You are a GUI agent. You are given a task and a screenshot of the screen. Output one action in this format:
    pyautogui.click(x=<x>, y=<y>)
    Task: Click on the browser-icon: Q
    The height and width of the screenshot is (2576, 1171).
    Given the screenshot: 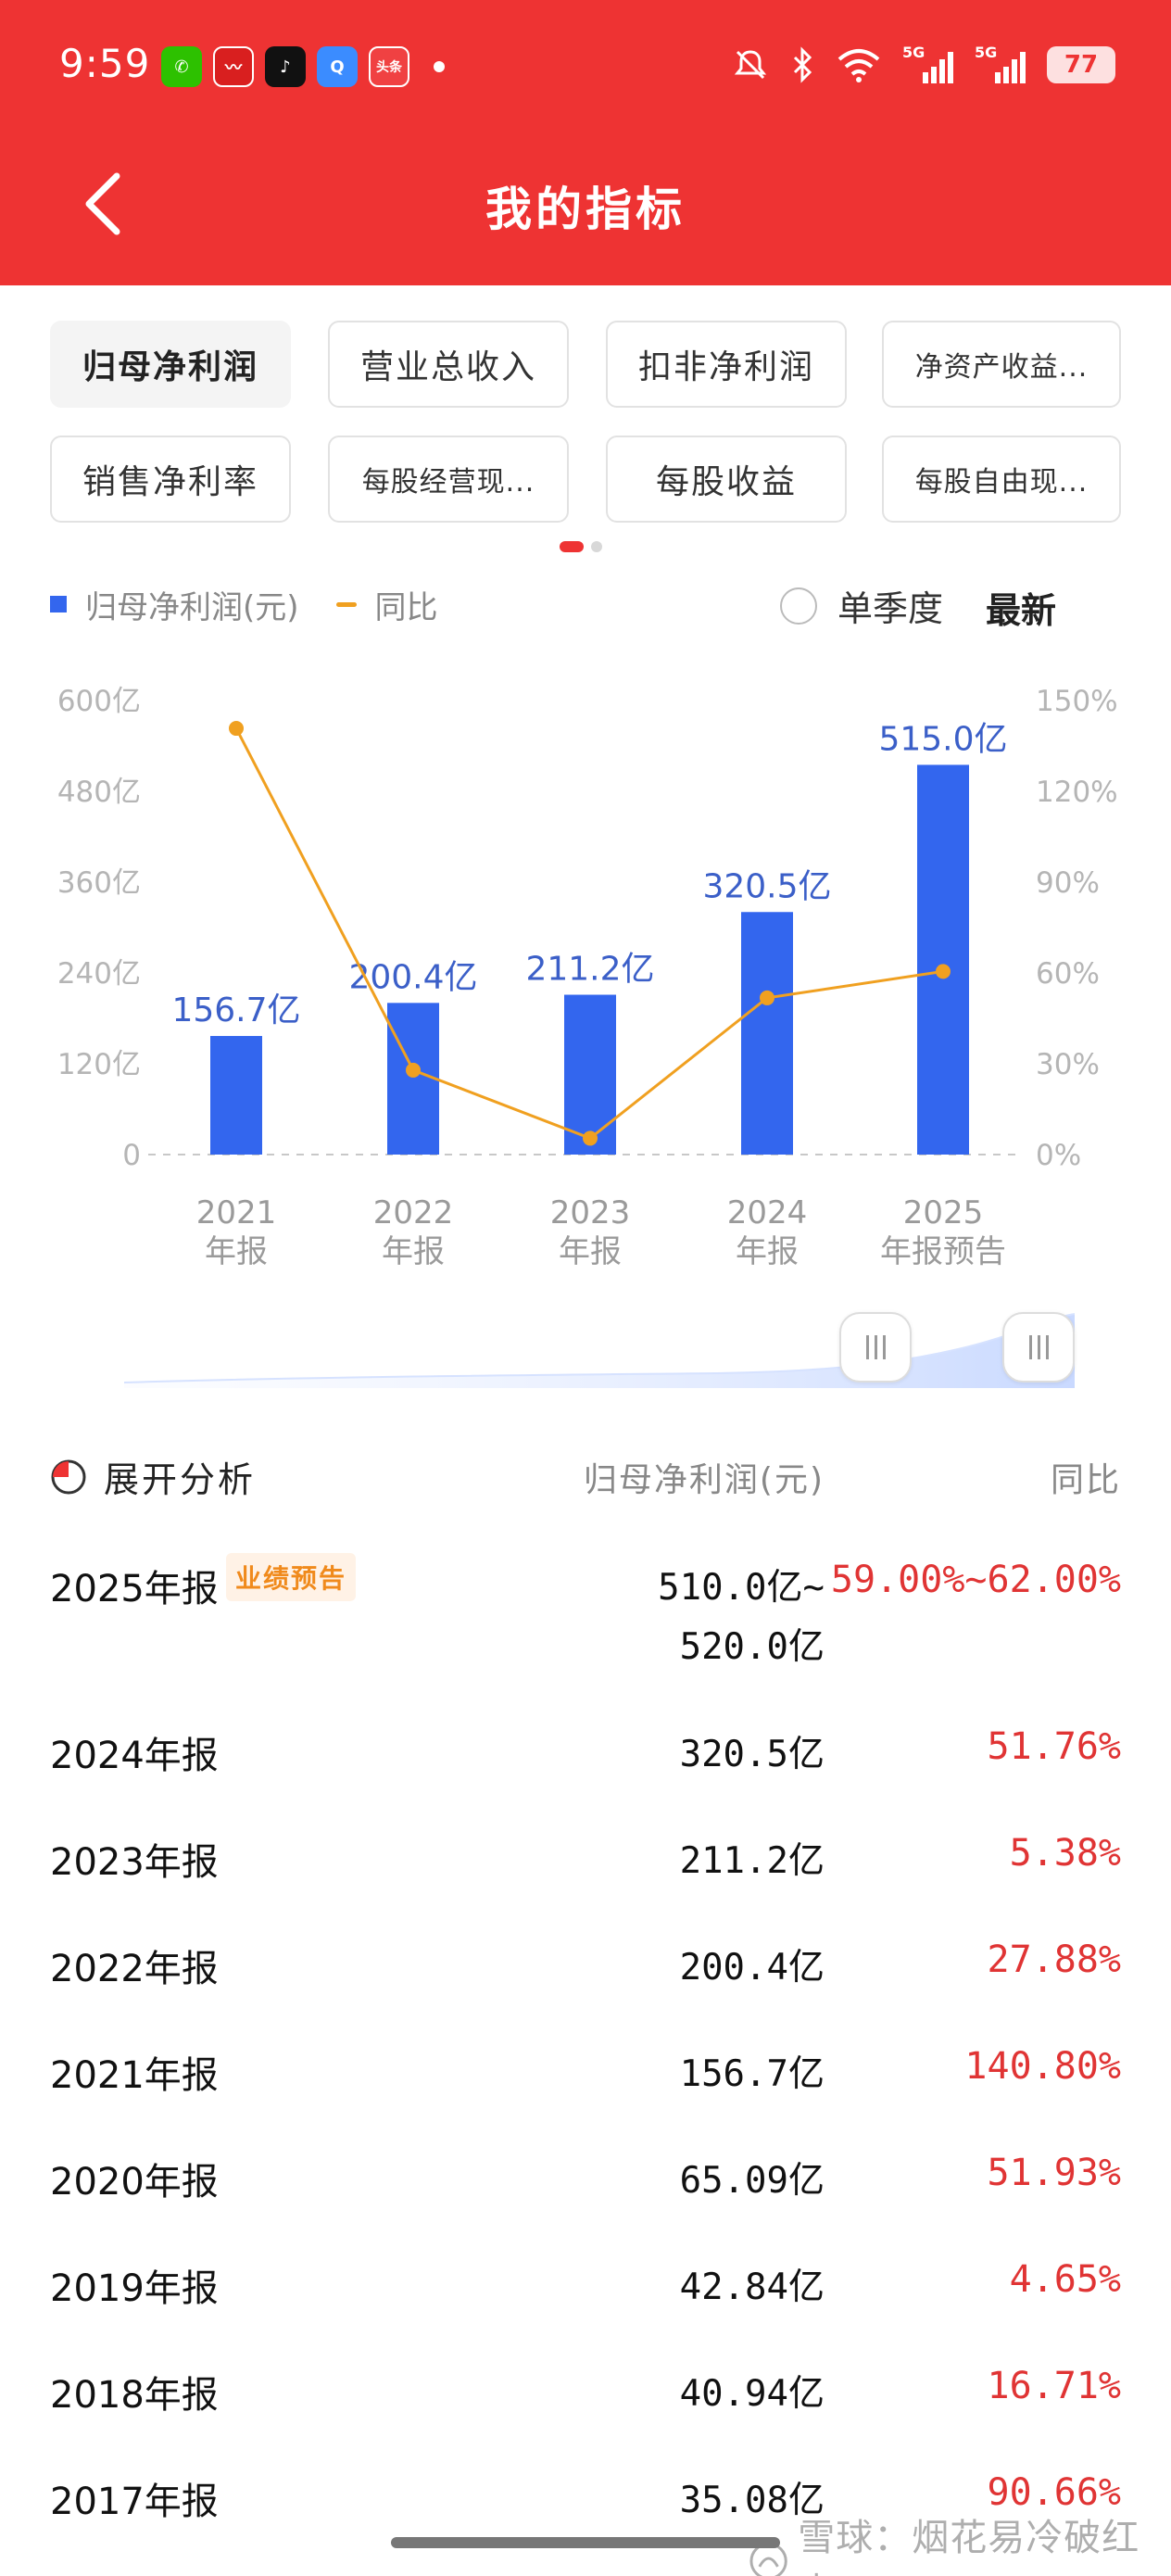 What is the action you would take?
    pyautogui.click(x=337, y=66)
    